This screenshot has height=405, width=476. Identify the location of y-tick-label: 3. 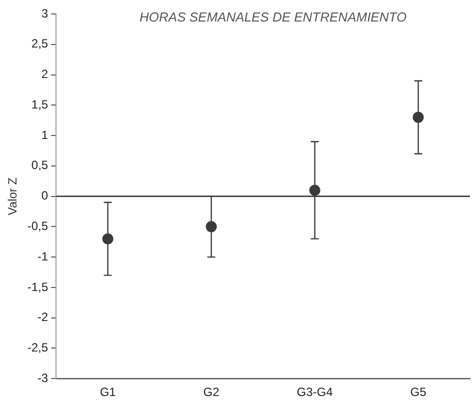
(44, 13).